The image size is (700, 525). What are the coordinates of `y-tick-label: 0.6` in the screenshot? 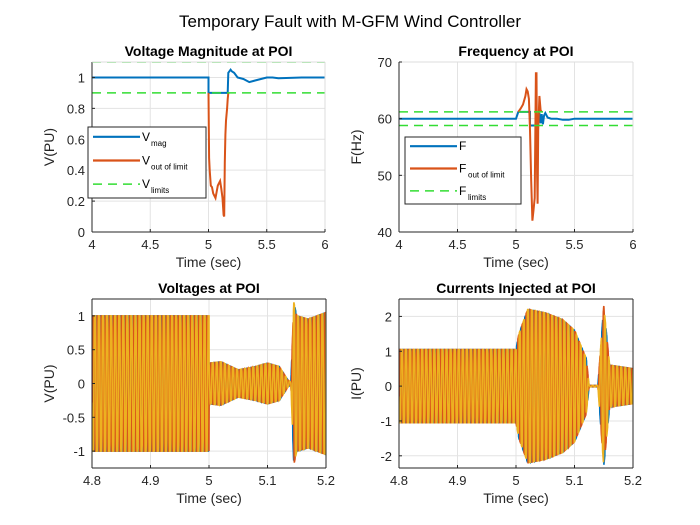 It's located at (76, 139).